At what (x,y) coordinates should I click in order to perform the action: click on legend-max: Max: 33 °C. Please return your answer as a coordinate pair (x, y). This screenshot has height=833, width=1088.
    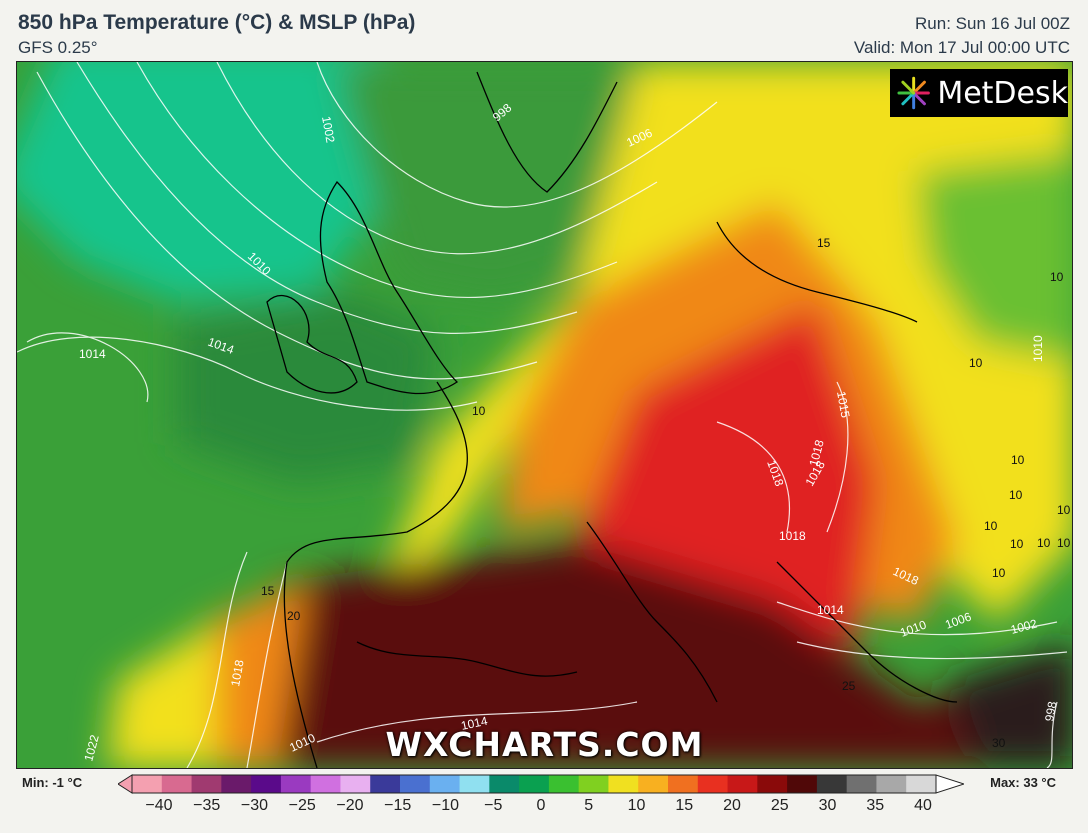
    Looking at the image, I should click on (1023, 782).